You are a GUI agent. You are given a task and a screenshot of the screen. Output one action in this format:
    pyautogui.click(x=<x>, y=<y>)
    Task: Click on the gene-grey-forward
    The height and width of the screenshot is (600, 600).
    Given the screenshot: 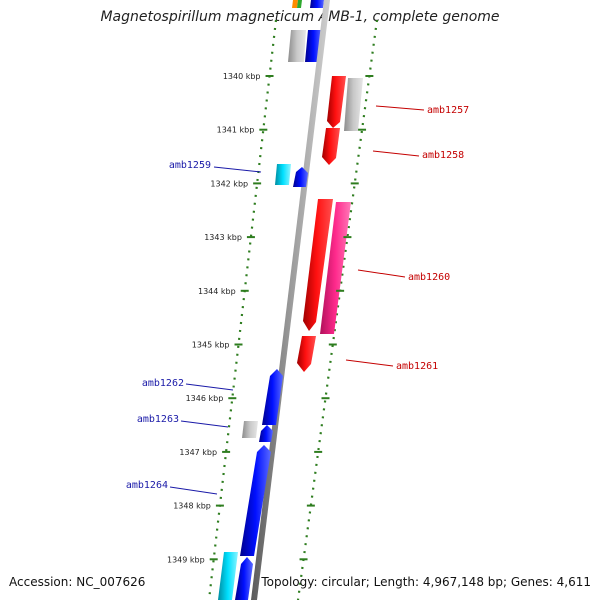 What is the action you would take?
    pyautogui.click(x=353, y=104)
    